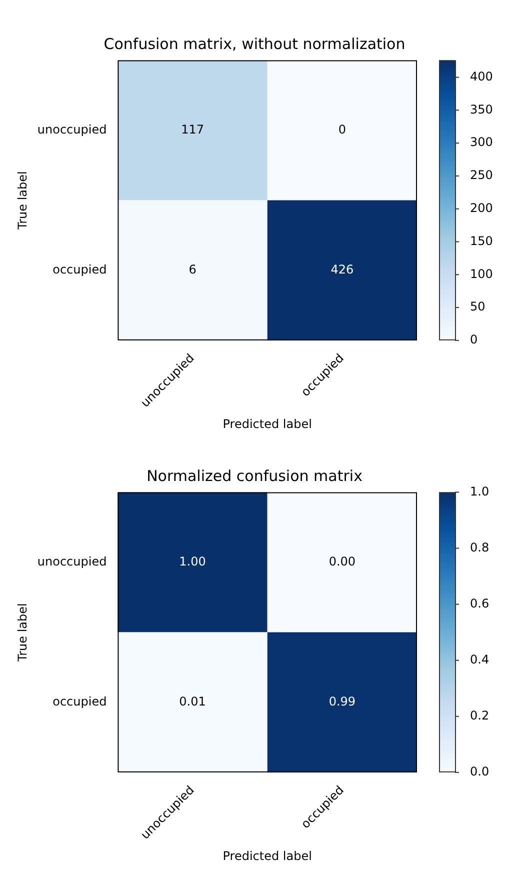 The width and height of the screenshot is (505, 888). What do you see at coordinates (481, 109) in the screenshot?
I see `color-bar-label: 350` at bounding box center [481, 109].